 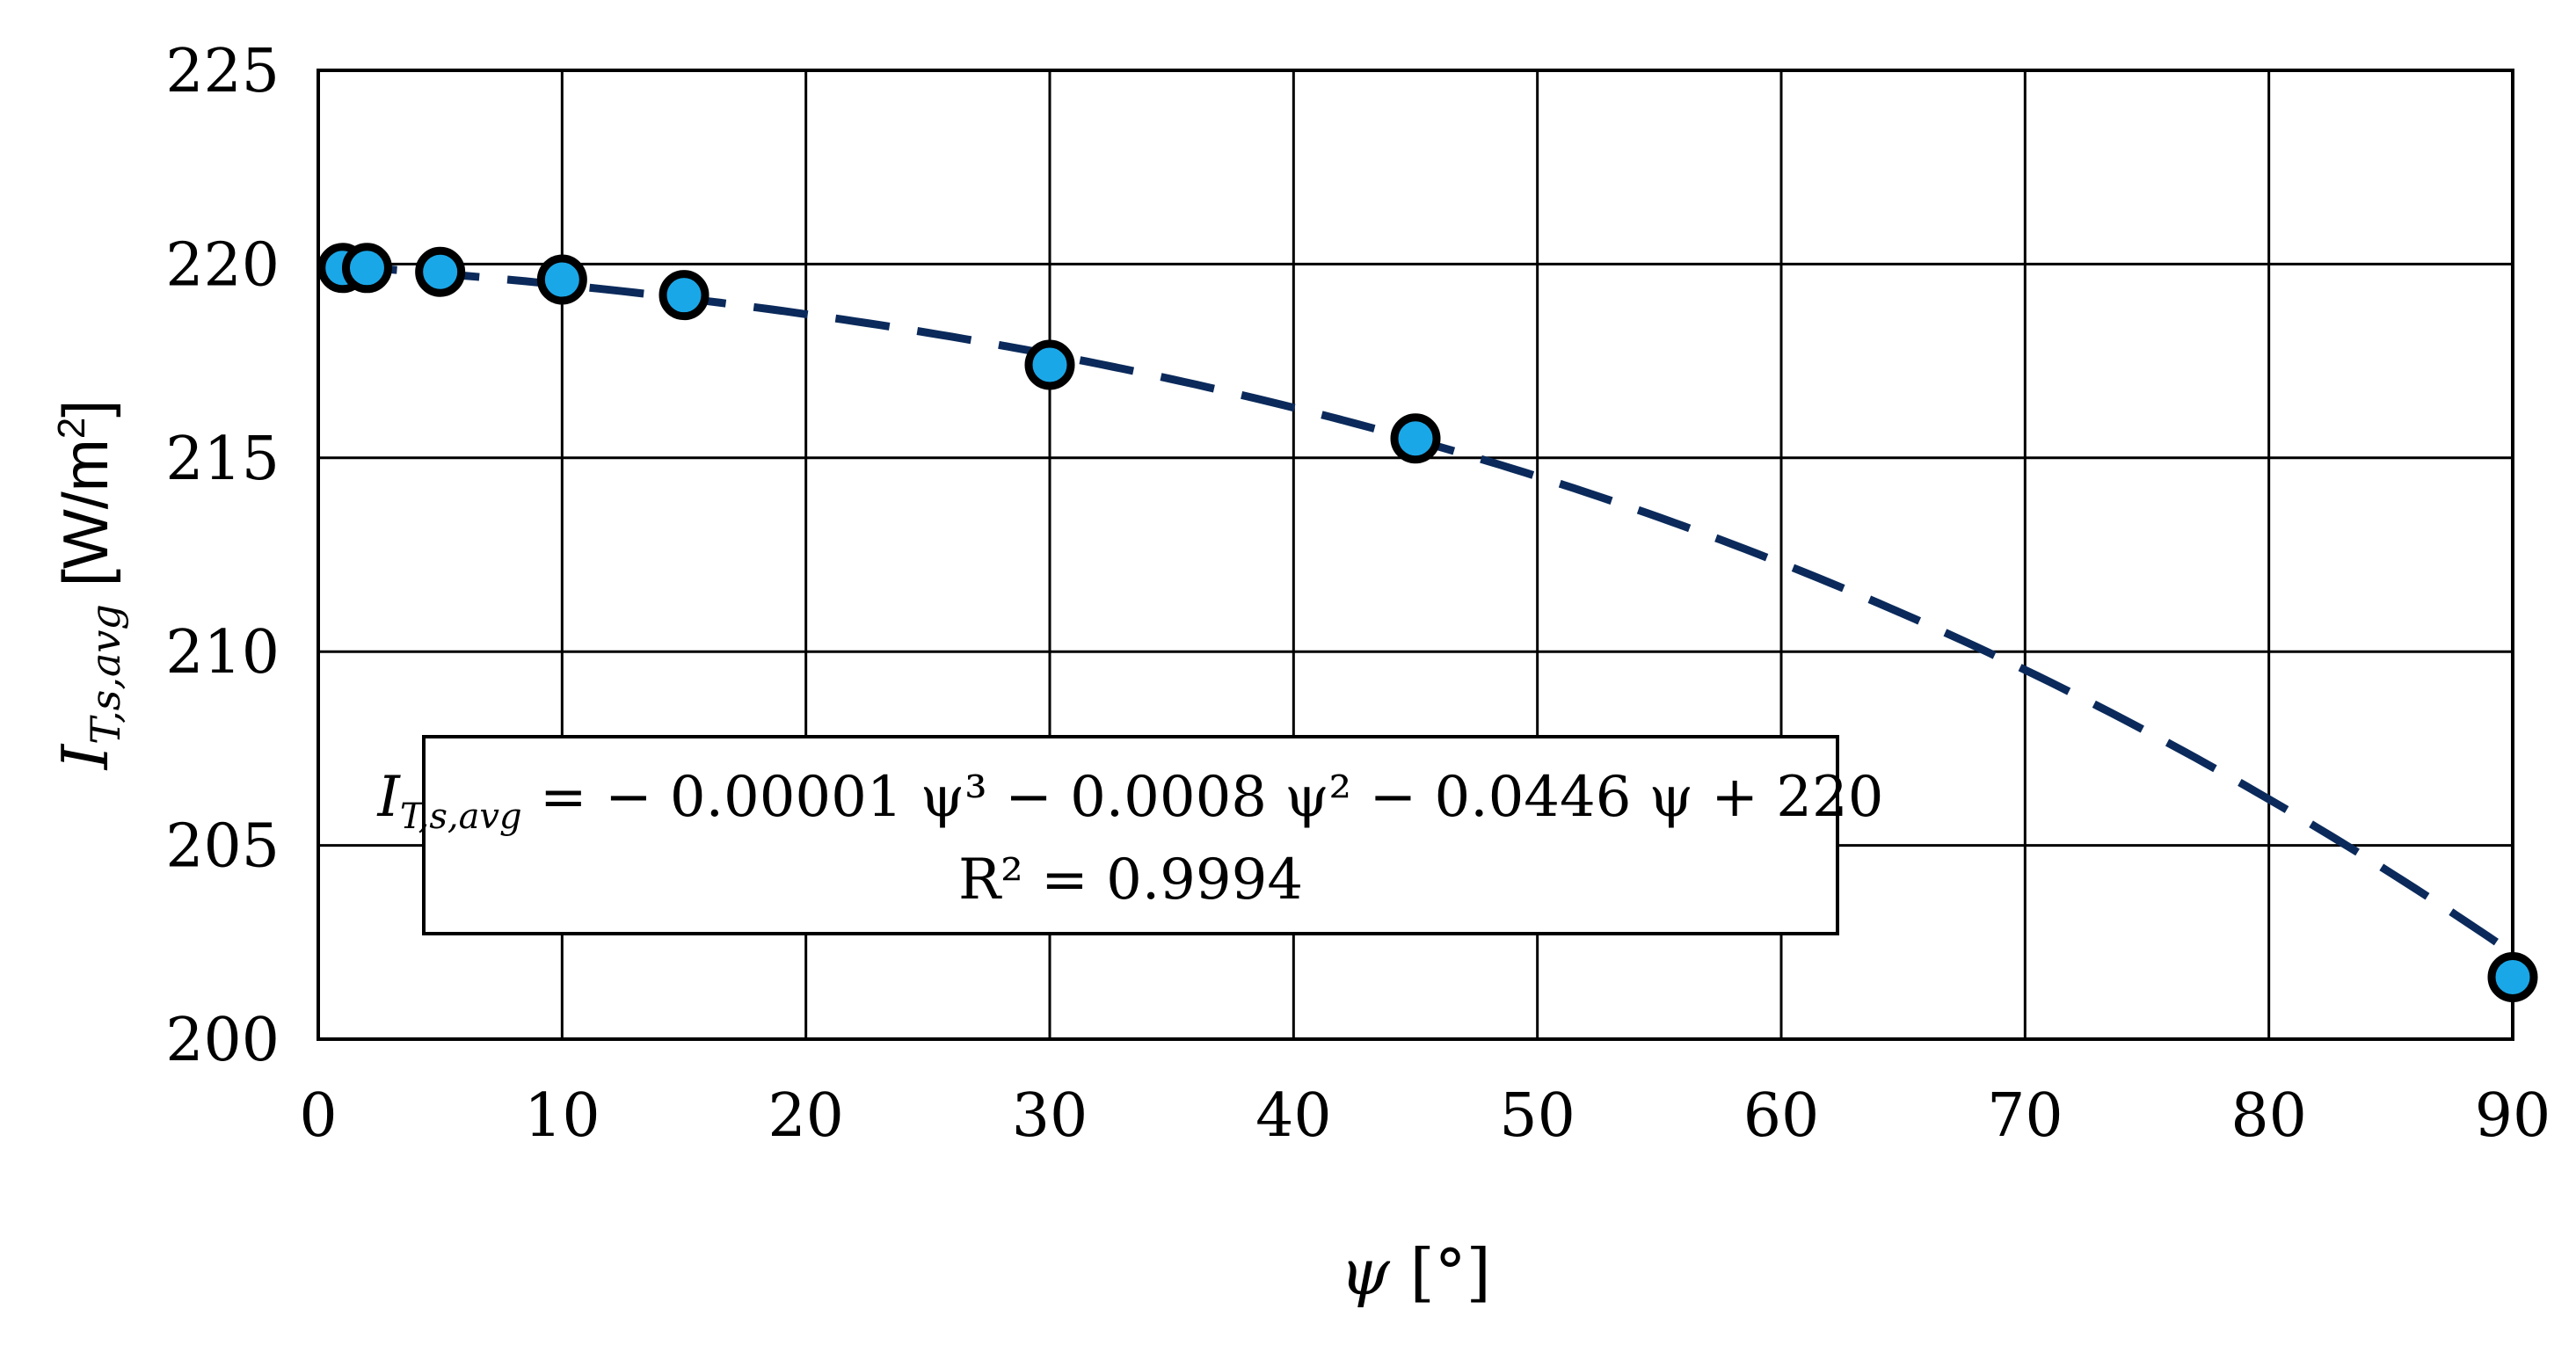 I want to click on y-tick-label: 220, so click(x=222, y=265).